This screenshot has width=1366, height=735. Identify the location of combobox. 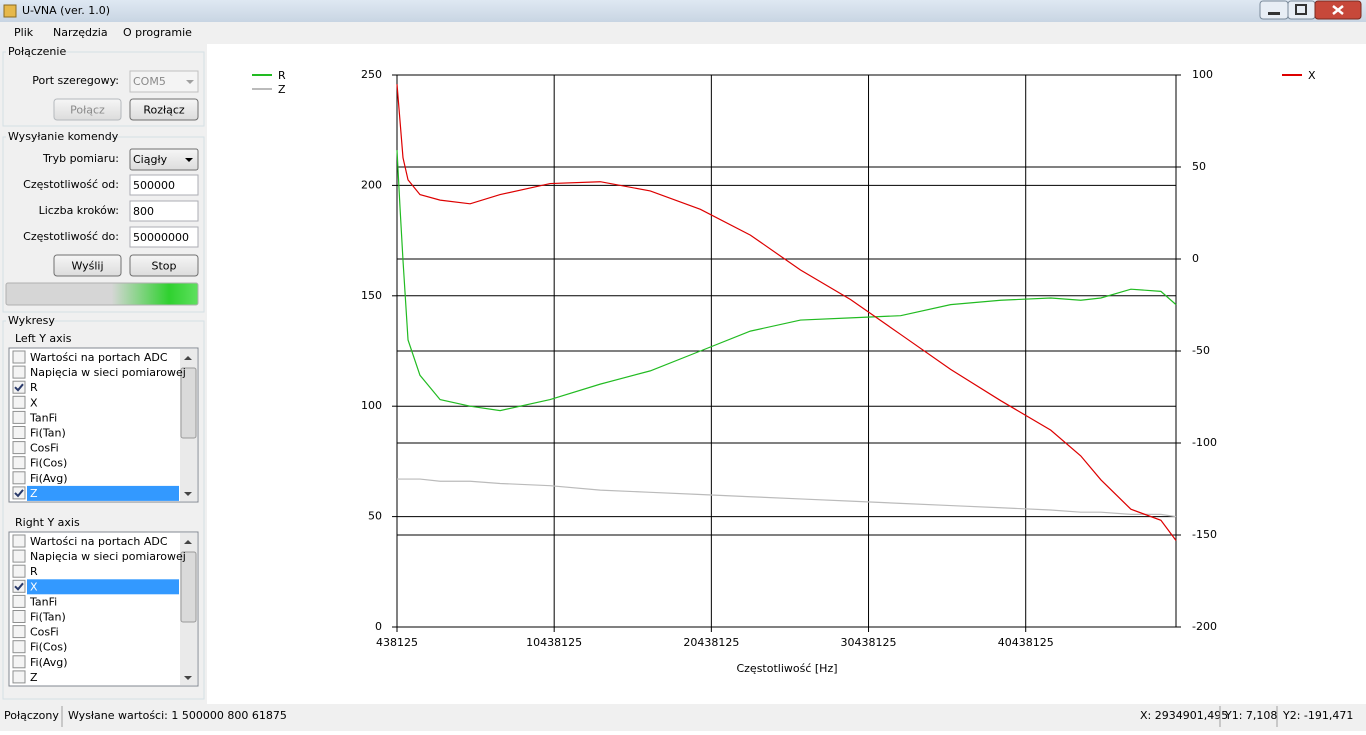
(164, 81).